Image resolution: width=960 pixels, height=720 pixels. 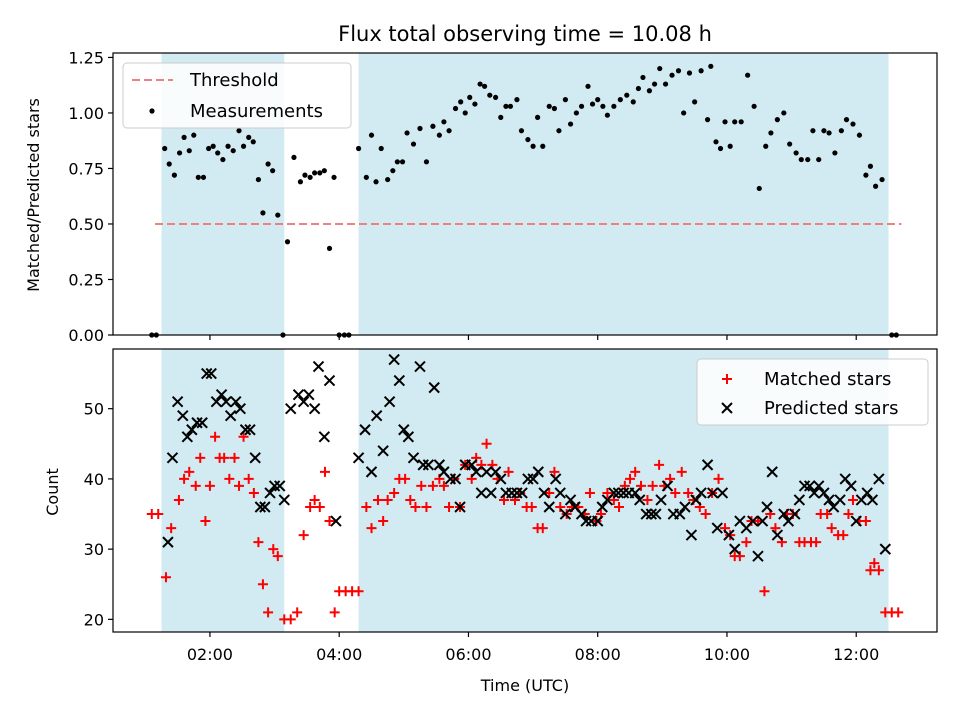 What do you see at coordinates (210, 654) in the screenshot?
I see `x-tick-label-0: 02:00` at bounding box center [210, 654].